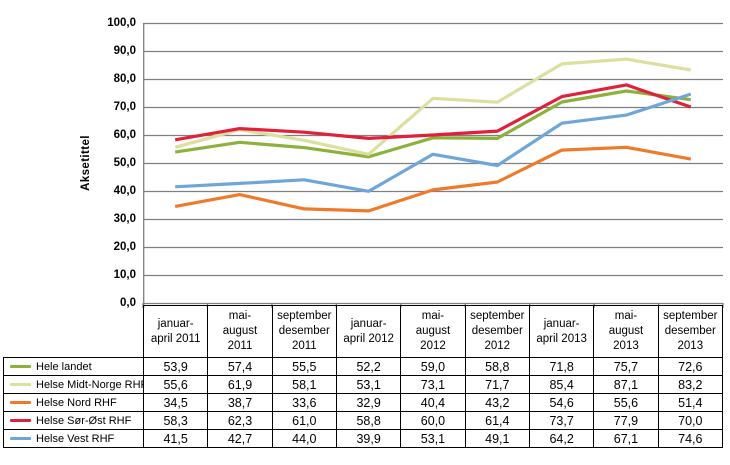 The width and height of the screenshot is (730, 465). What do you see at coordinates (561, 366) in the screenshot?
I see `value-cell: 71,8` at bounding box center [561, 366].